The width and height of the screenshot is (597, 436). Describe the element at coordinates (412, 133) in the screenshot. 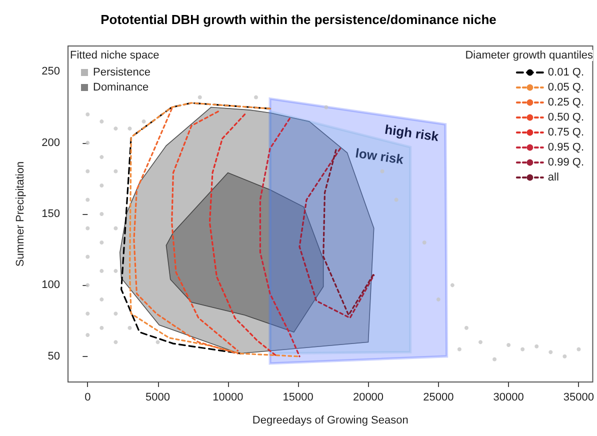

I see `annotation: high risk` at that location.